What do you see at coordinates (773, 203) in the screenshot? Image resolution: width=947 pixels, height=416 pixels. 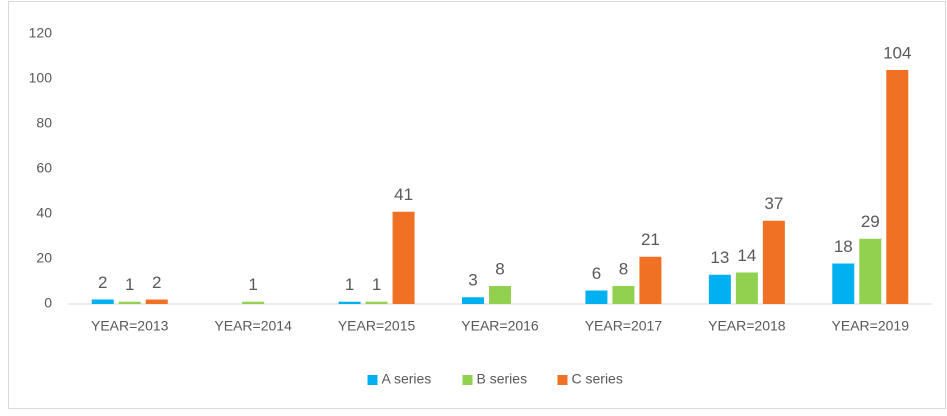 I see `value-label: 37` at bounding box center [773, 203].